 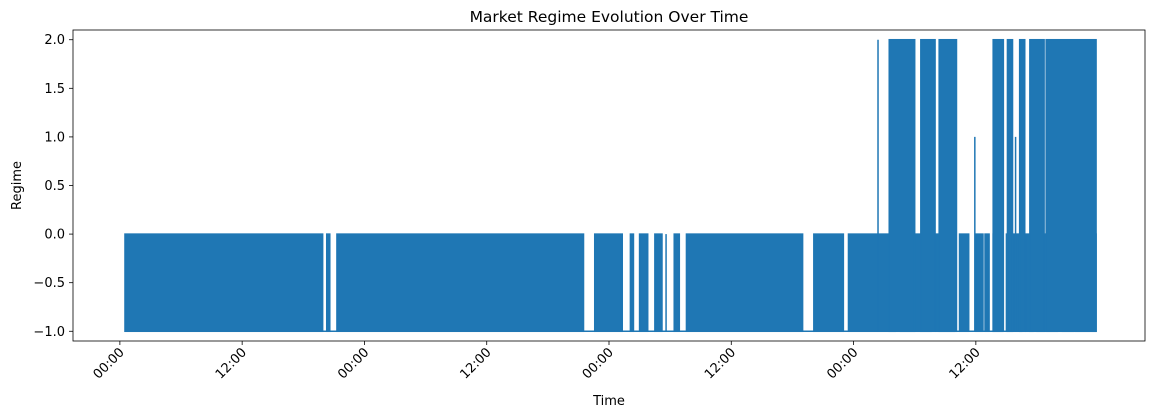 I want to click on y-axis: −1.0 −0.5 0.0 0.5 1.0 1.5 2.0, so click(x=53, y=186).